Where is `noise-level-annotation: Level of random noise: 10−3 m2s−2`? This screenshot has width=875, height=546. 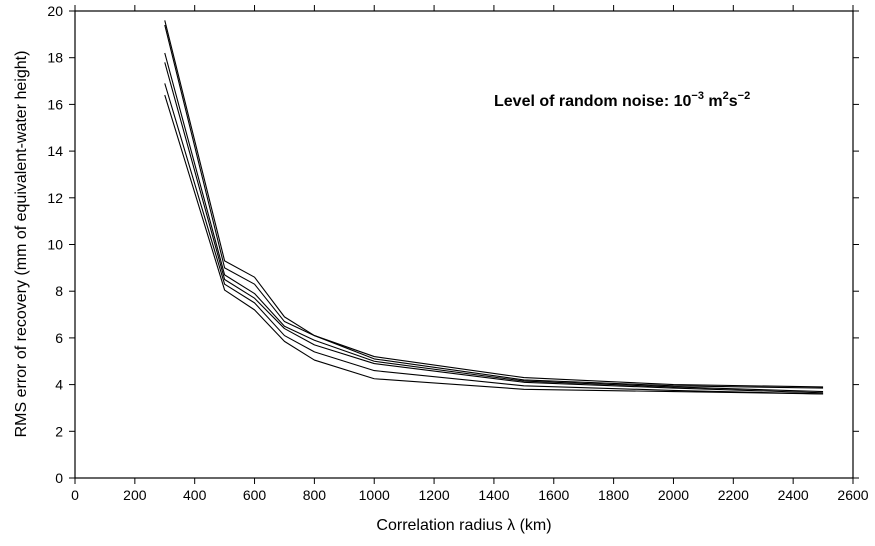
noise-level-annotation: Level of random noise: 10−3 m2s−2 is located at coordinates (622, 100).